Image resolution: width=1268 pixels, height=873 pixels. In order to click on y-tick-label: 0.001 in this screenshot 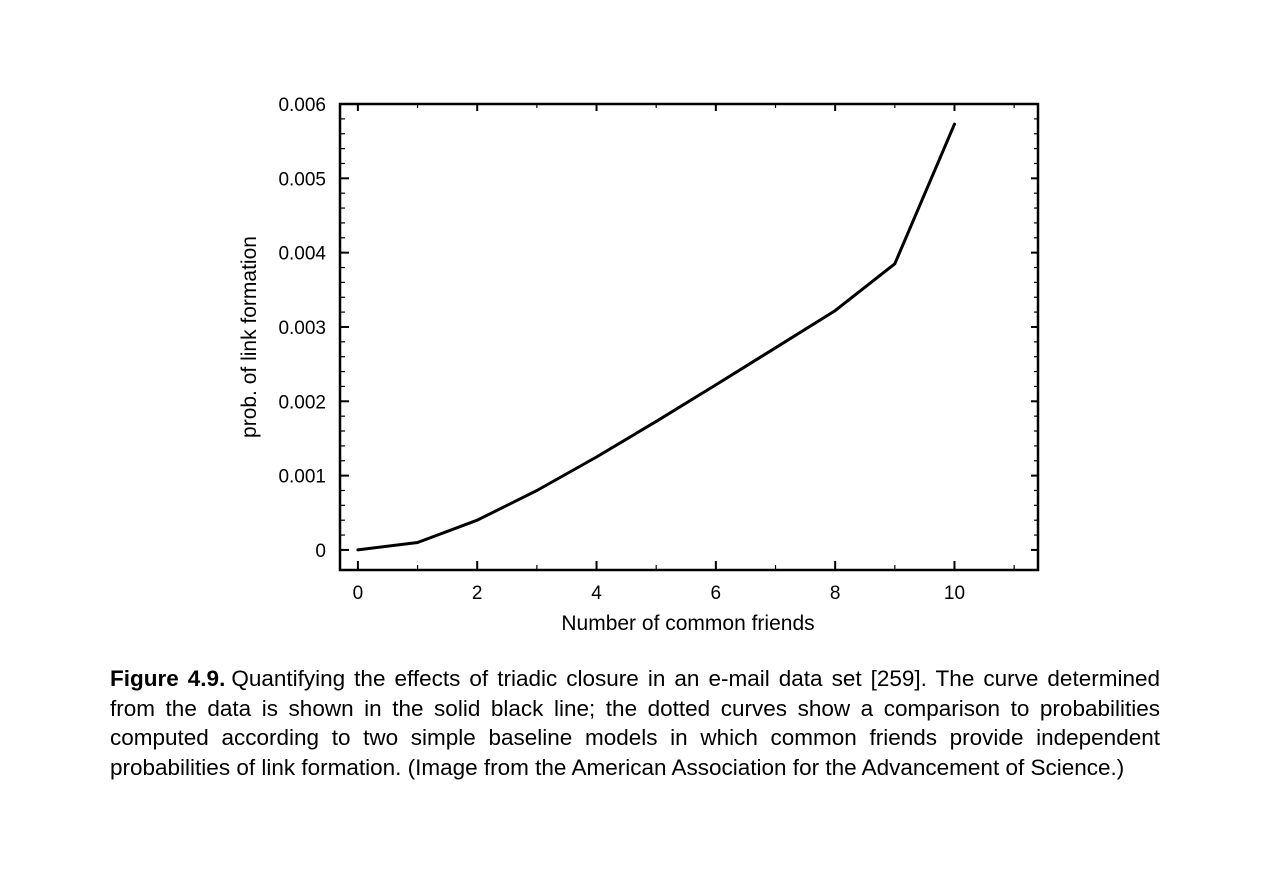, I will do `click(302, 477)`.